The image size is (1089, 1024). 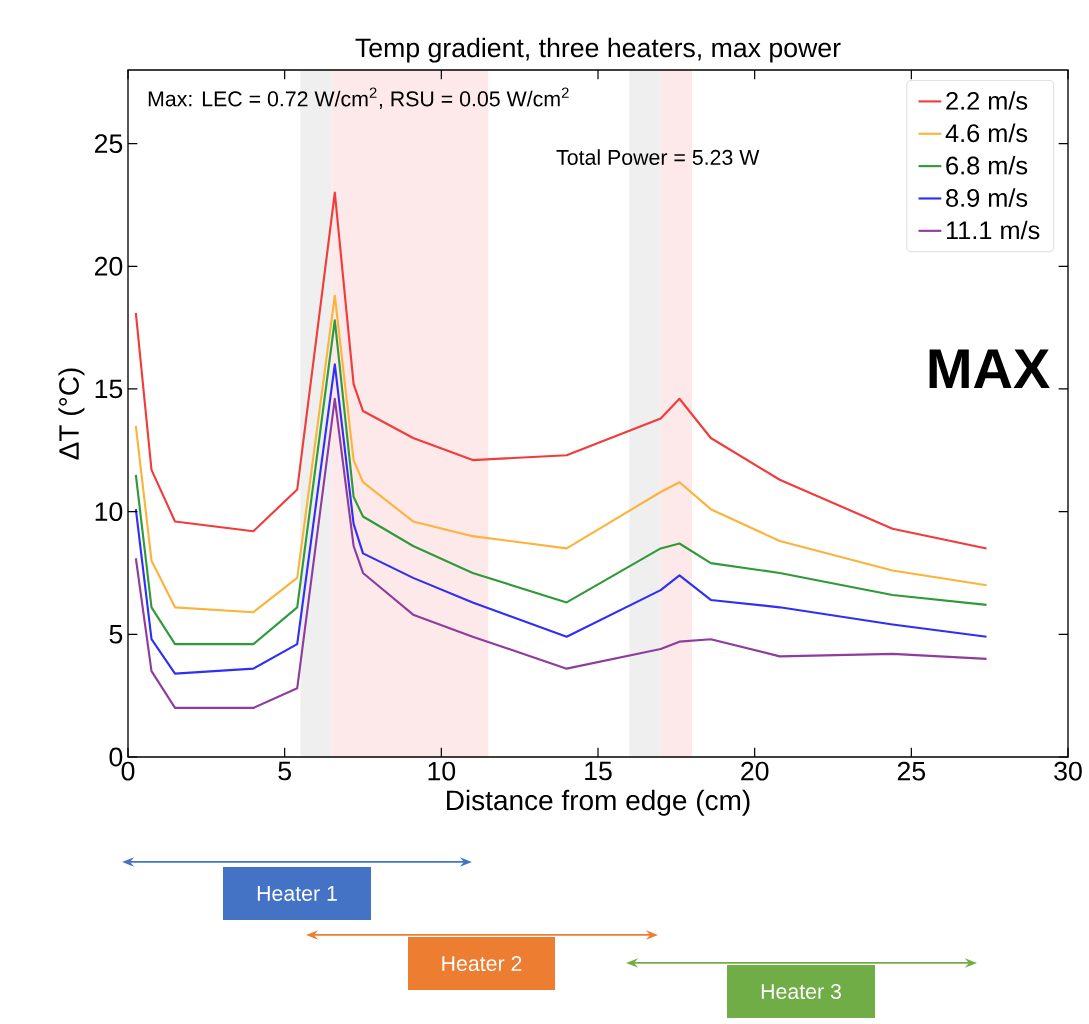 I want to click on annotation: MAX, so click(x=989, y=369).